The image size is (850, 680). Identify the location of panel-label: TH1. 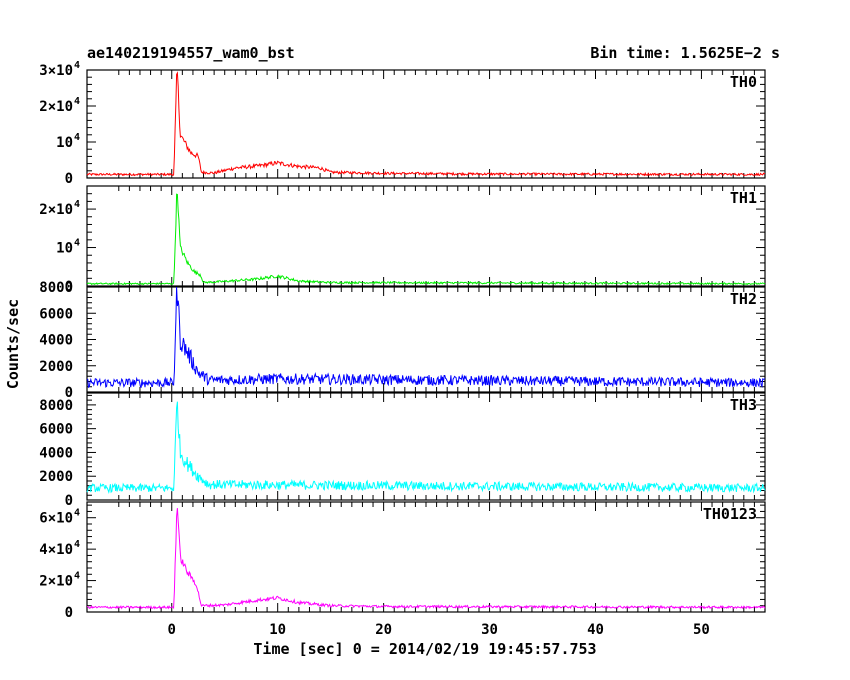
(743, 198).